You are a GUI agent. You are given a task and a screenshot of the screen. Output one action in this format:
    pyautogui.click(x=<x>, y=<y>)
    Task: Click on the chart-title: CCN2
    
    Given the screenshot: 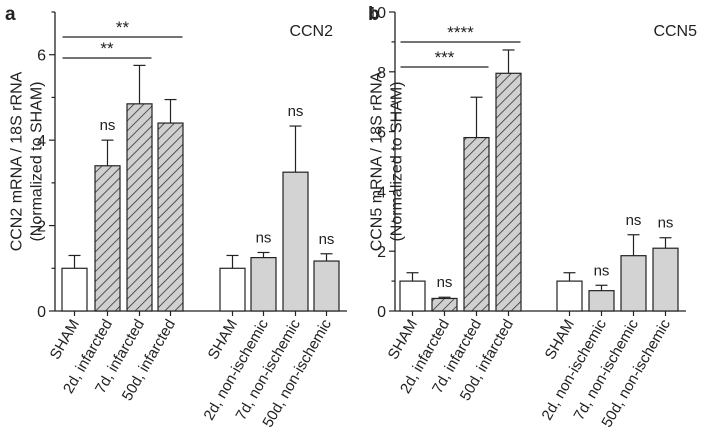 What is the action you would take?
    pyautogui.click(x=311, y=31)
    